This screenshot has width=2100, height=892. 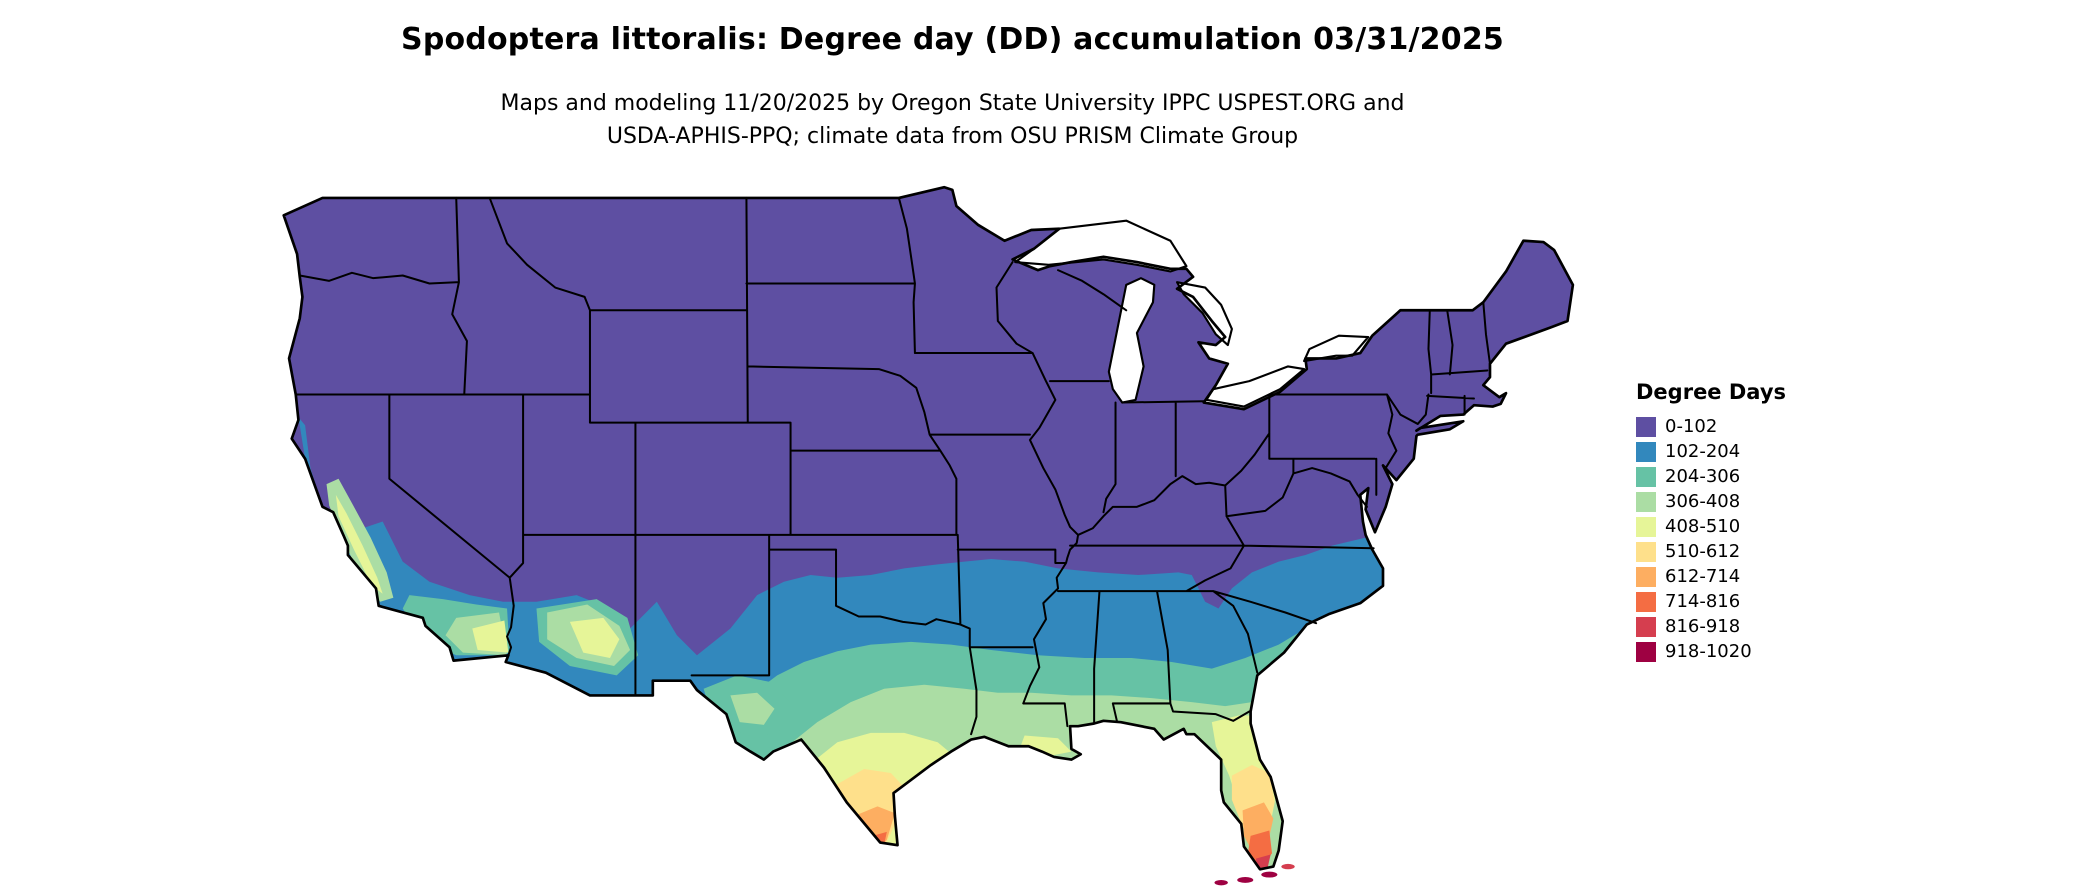 What do you see at coordinates (1703, 476) in the screenshot?
I see `legend-label: 204-306` at bounding box center [1703, 476].